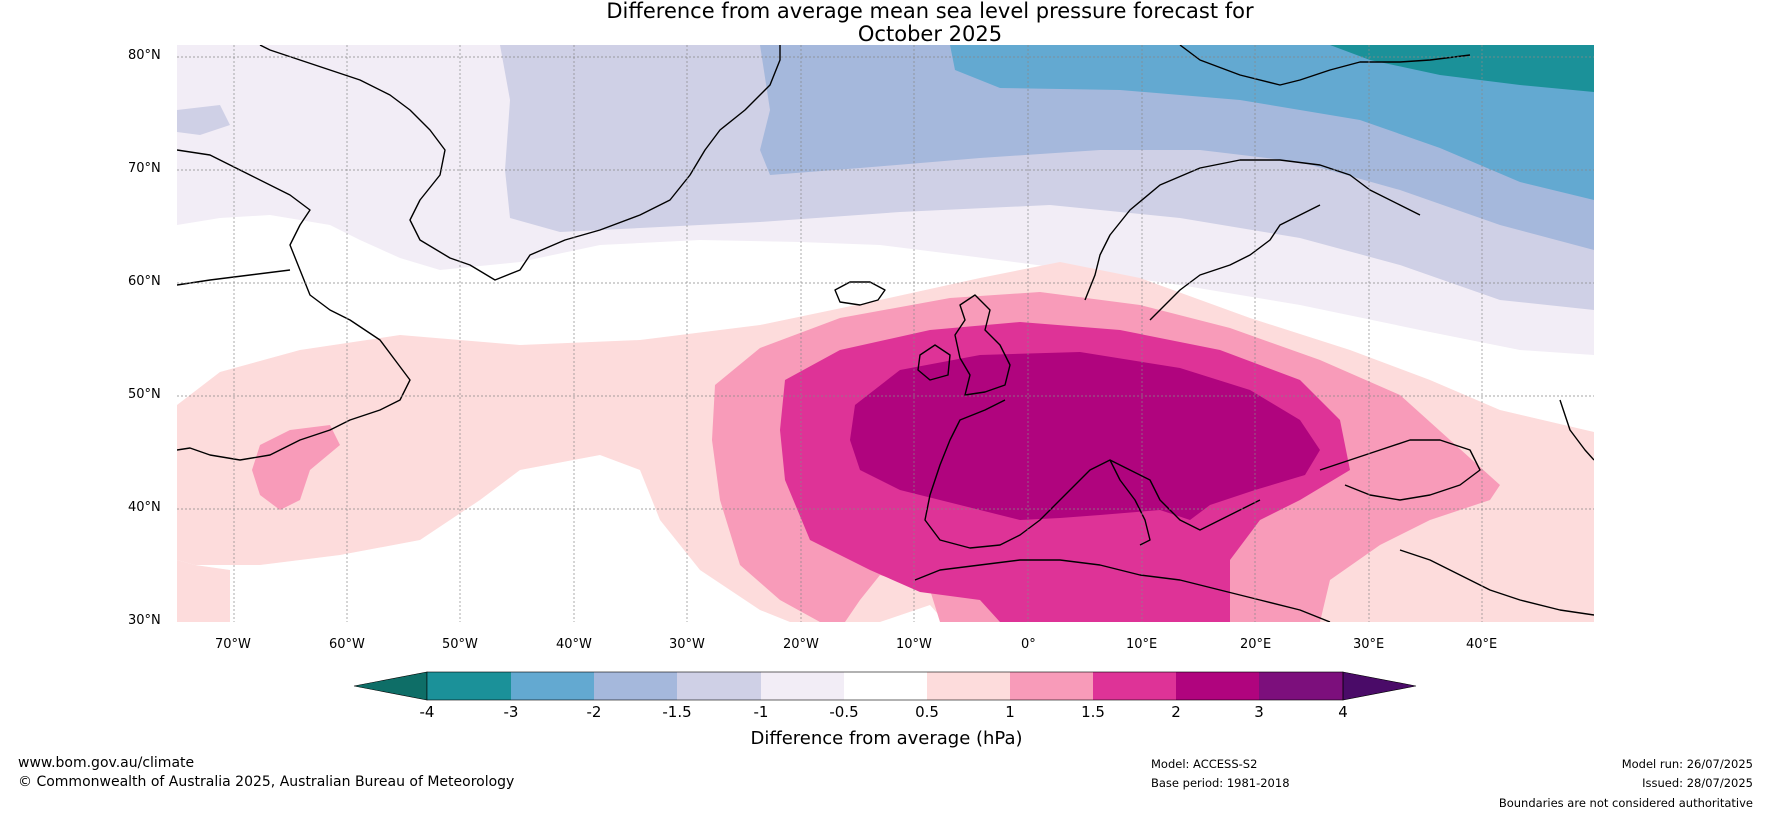  Describe the element at coordinates (203, 120) in the screenshot. I see `contour-neg-1.0-west` at that location.